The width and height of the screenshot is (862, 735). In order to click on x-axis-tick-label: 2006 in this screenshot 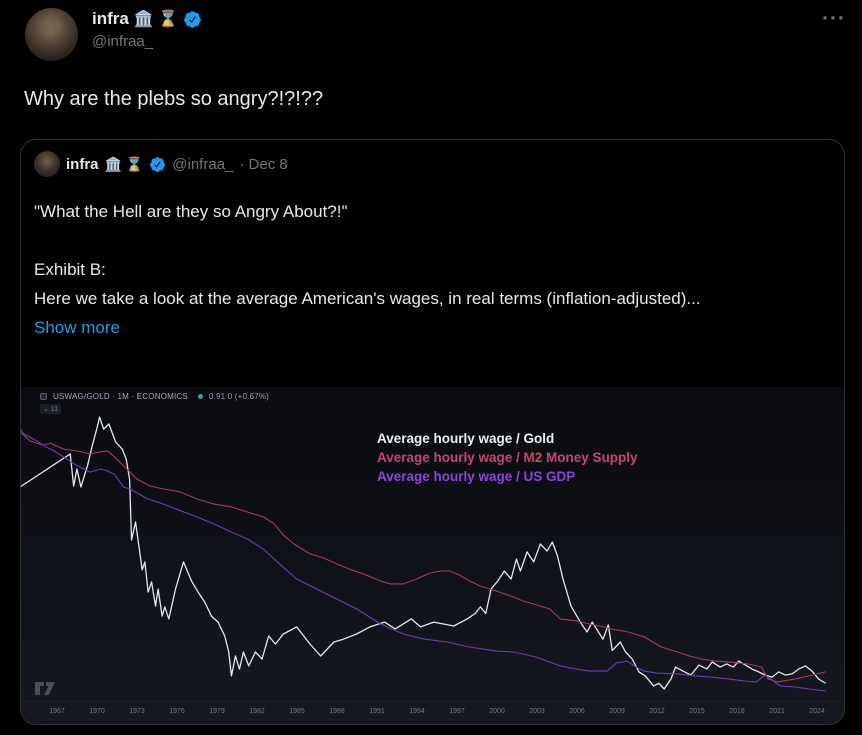, I will do `click(577, 711)`.